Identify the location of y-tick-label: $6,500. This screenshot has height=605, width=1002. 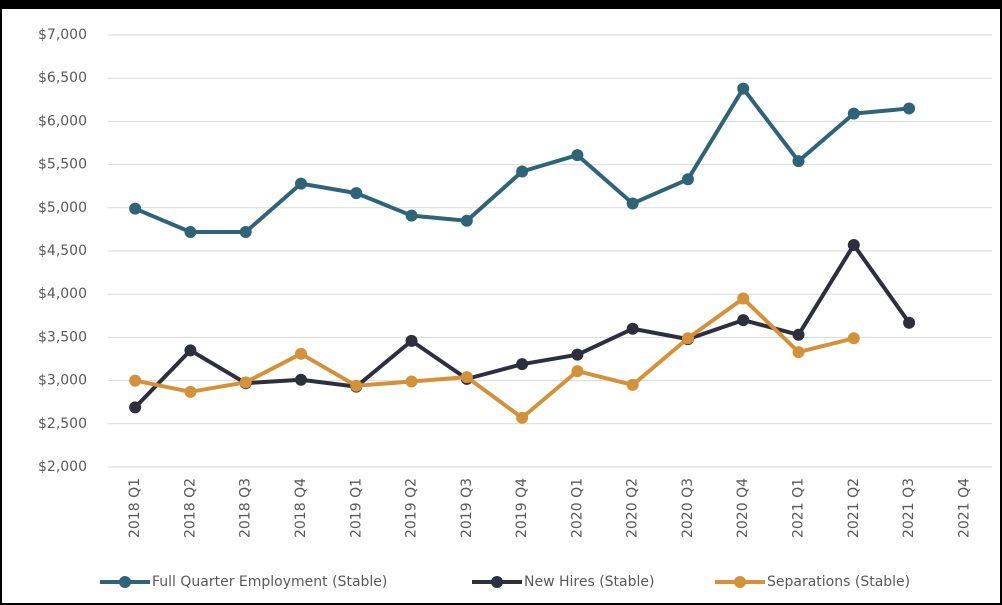
(62, 78).